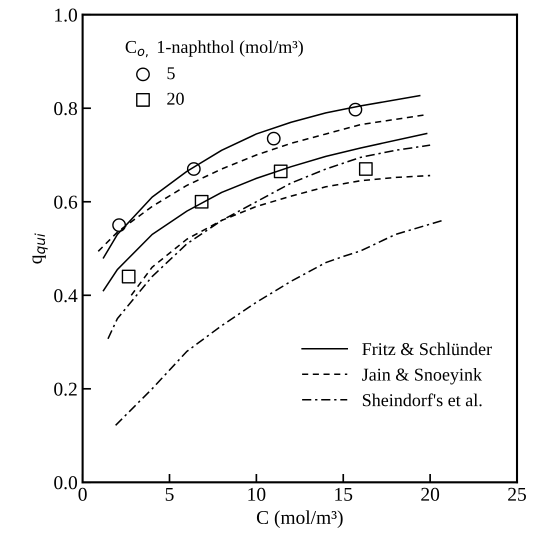 Image resolution: width=533 pixels, height=545 pixels. Describe the element at coordinates (82, 494) in the screenshot. I see `x-tick-label: 0` at that location.